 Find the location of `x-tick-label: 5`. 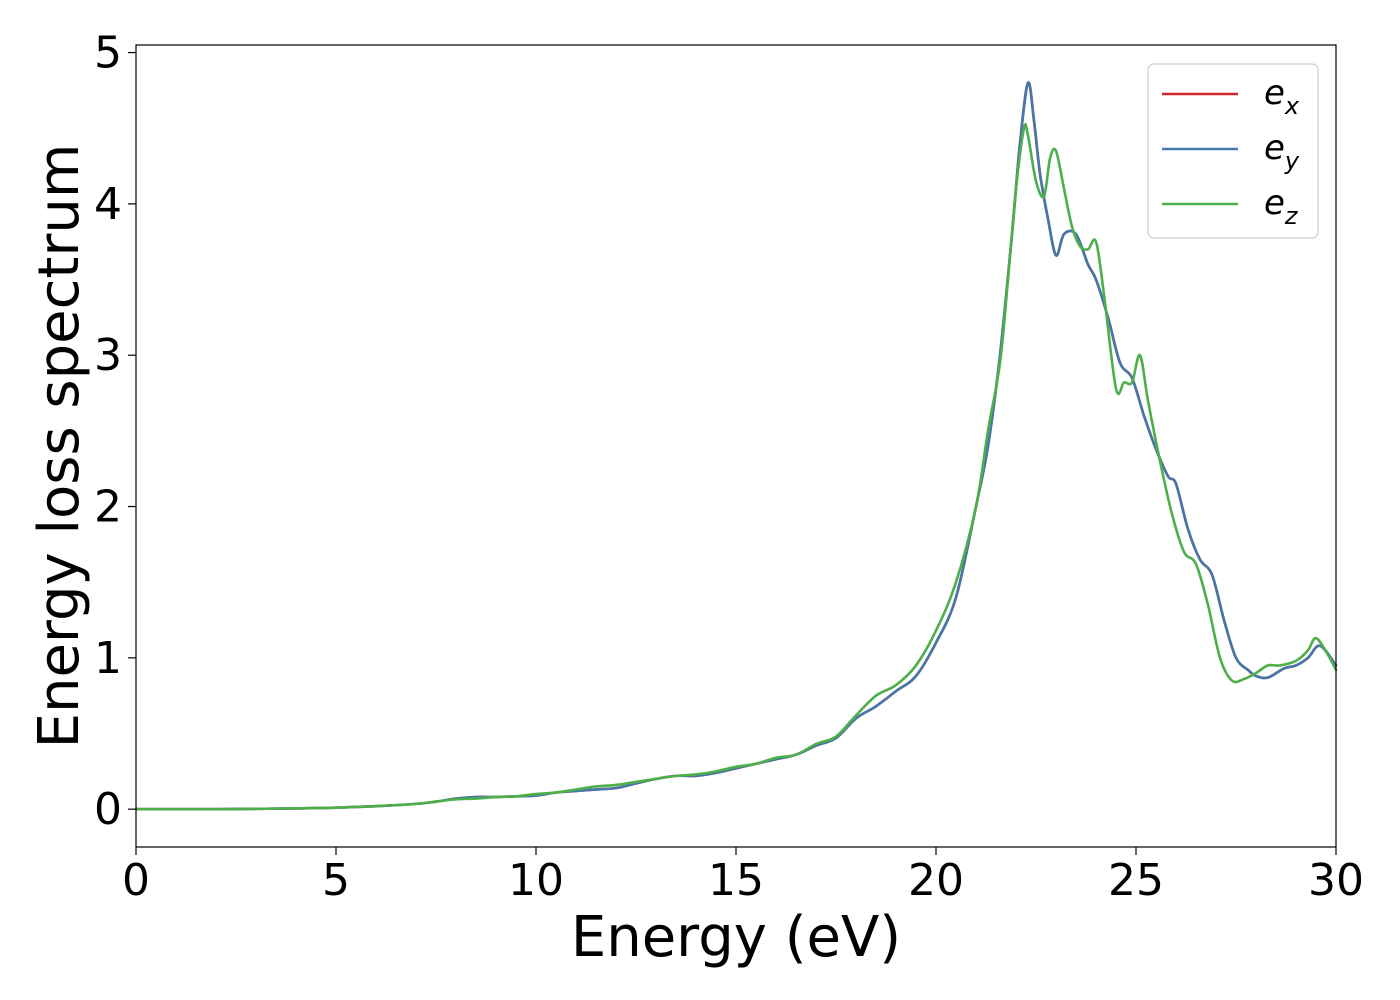

x-tick-label: 5 is located at coordinates (336, 880).